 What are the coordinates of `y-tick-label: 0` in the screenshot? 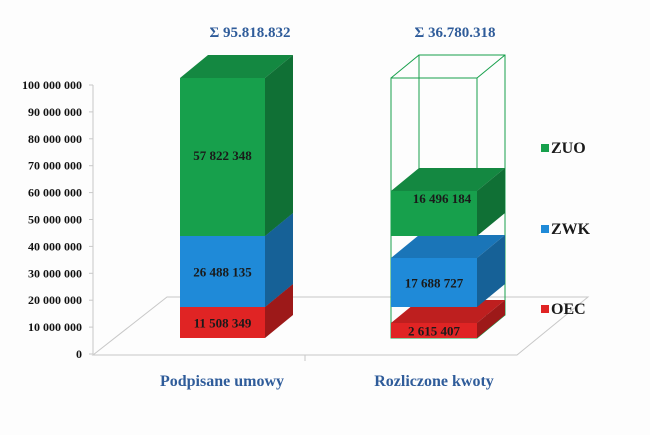 It's located at (79, 354).